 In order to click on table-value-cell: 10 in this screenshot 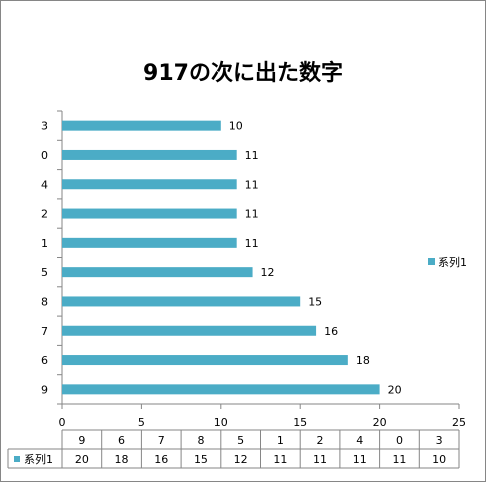, I will do `click(439, 459)`.